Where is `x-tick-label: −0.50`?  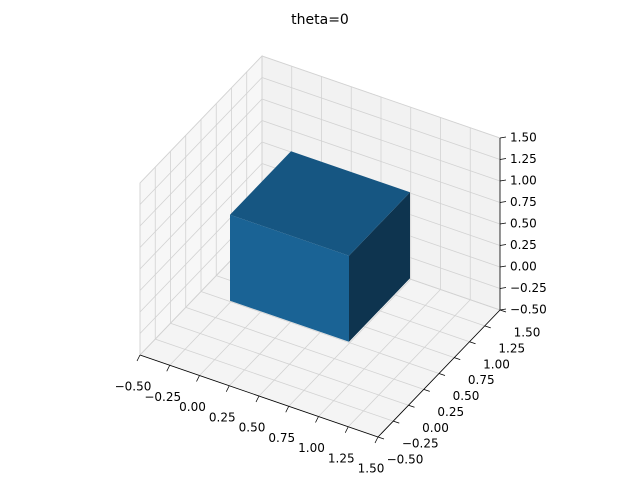 x-tick-label: −0.50 is located at coordinates (133, 387).